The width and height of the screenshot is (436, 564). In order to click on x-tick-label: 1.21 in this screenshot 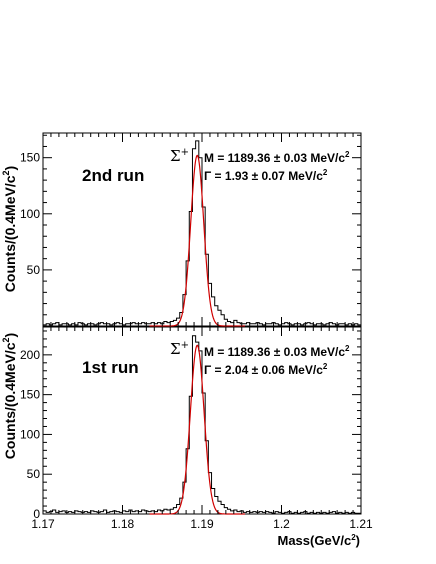, I will do `click(361, 524)`.